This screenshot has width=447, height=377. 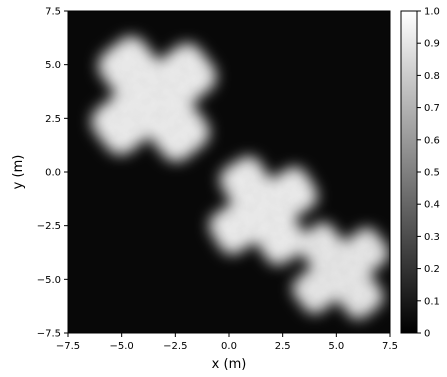 What do you see at coordinates (175, 346) in the screenshot?
I see `x-tick-label: −2.5` at bounding box center [175, 346].